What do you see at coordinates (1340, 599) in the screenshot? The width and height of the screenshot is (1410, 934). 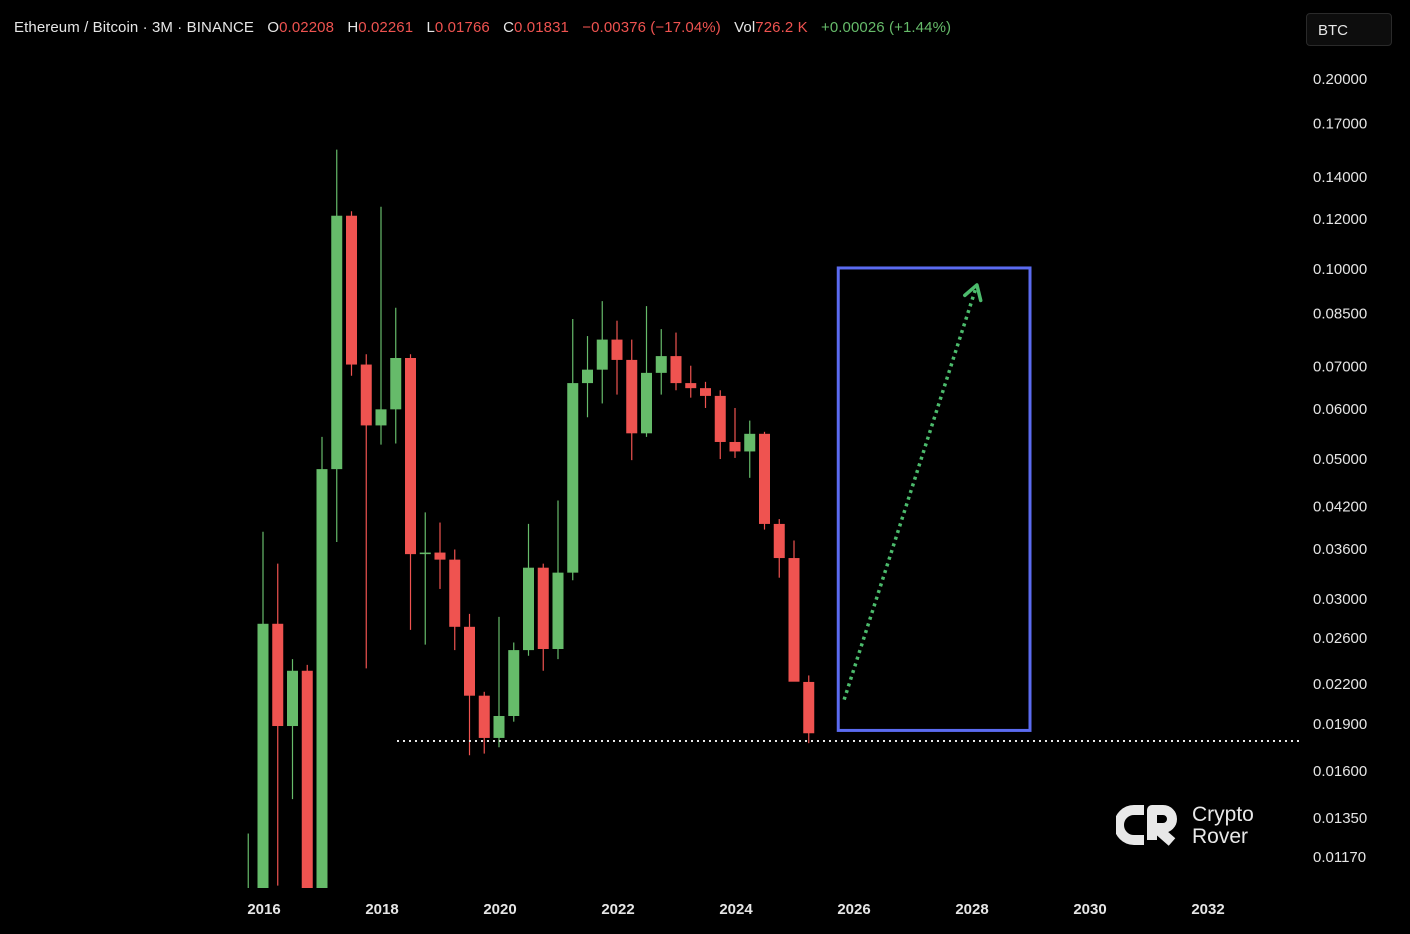 I see `y-tick-label: 0.03000` at bounding box center [1340, 599].